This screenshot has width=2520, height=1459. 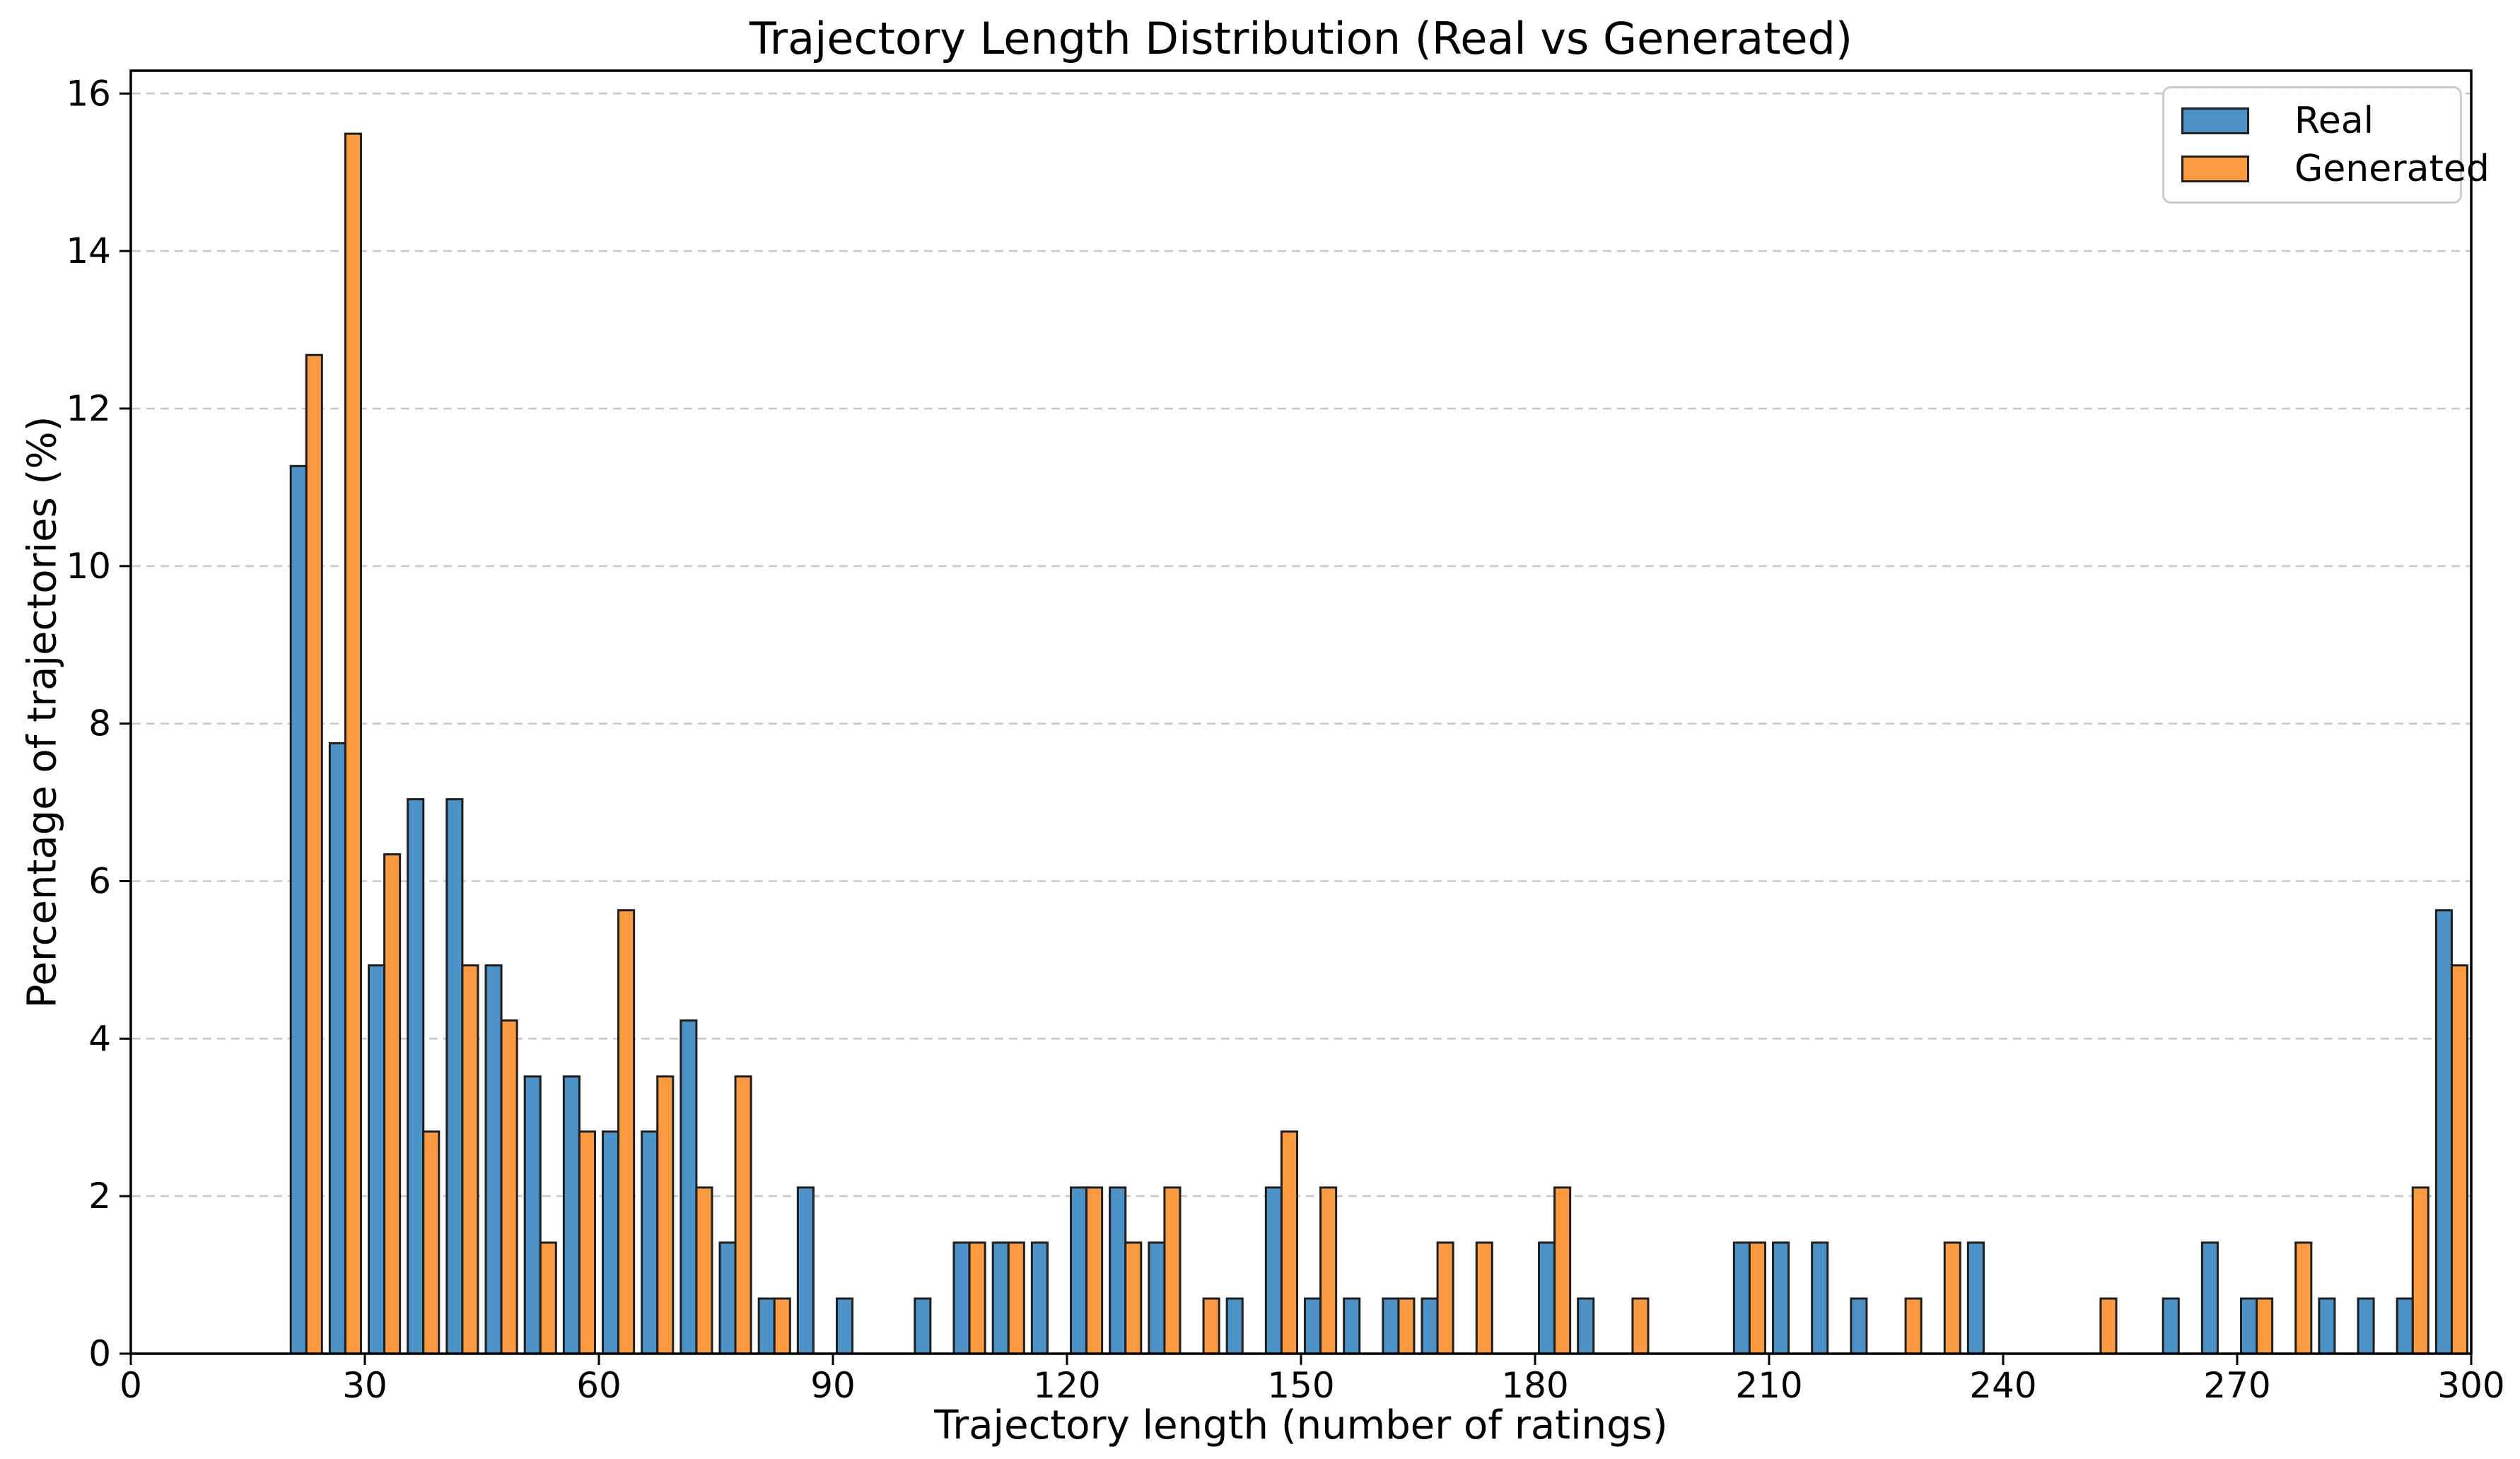 I want to click on legend: Real Generated, so click(x=2326, y=145).